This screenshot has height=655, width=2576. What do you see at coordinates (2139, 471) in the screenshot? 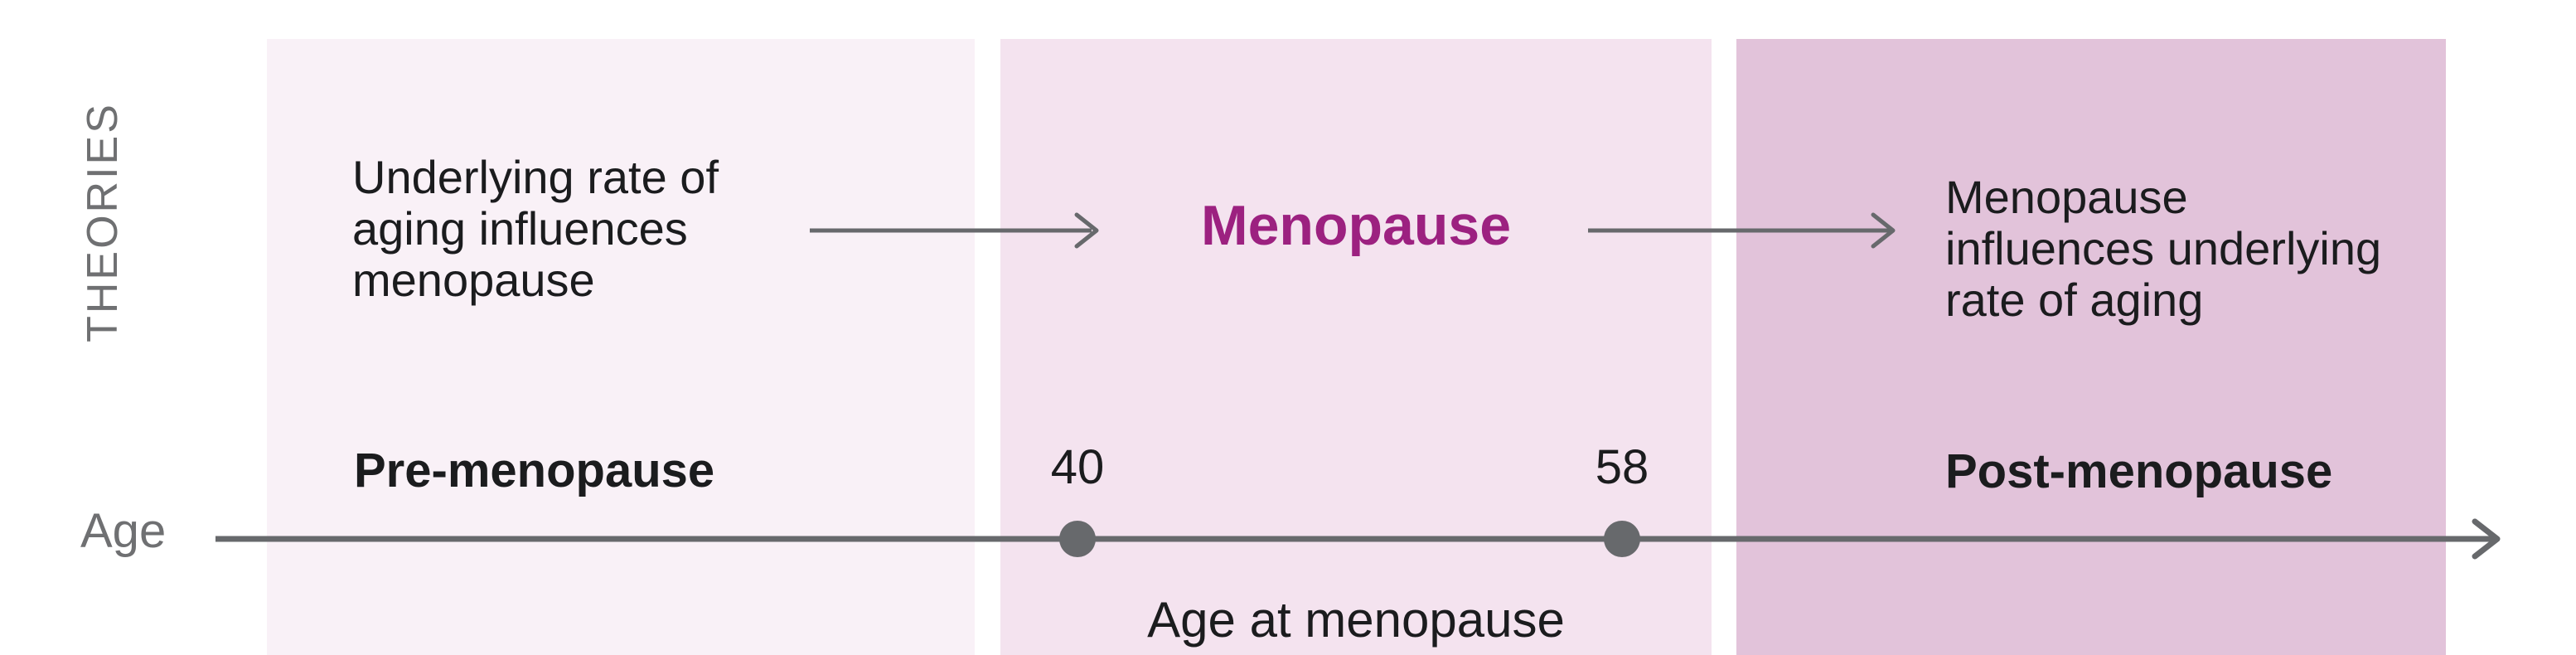
I see `post-menopause-label: Post-menopause` at bounding box center [2139, 471].